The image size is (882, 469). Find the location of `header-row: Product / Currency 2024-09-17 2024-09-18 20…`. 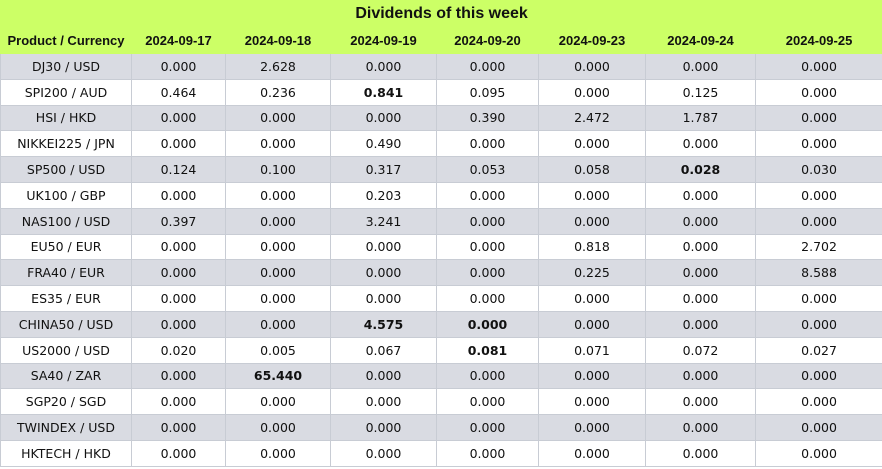

header-row: Product / Currency 2024-09-17 2024-09-18 20… is located at coordinates (441, 40).